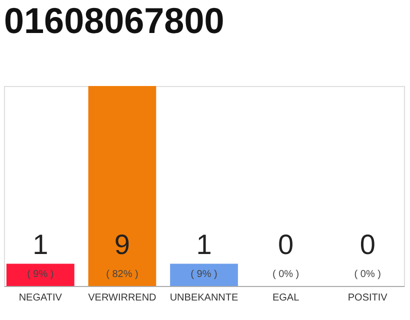  What do you see at coordinates (40, 298) in the screenshot?
I see `x-tick-label: NEGATIV` at bounding box center [40, 298].